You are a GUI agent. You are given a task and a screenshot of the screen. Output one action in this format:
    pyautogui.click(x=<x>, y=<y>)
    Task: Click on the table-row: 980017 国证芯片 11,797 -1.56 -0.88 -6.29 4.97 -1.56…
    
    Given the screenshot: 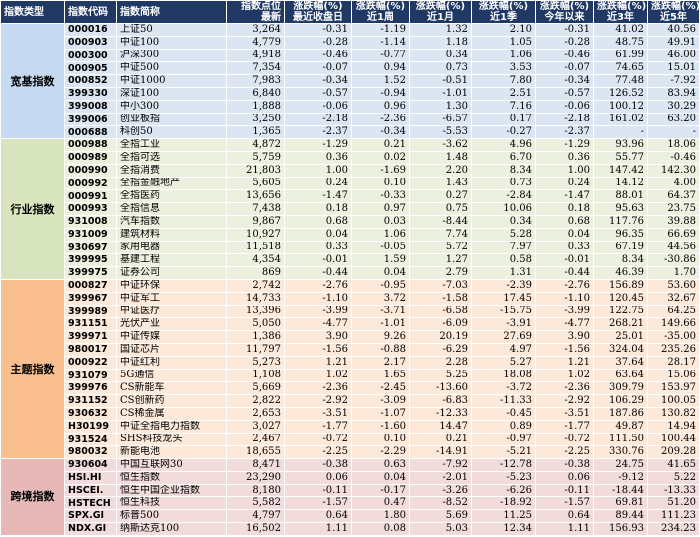 What is the action you would take?
    pyautogui.click(x=350, y=349)
    